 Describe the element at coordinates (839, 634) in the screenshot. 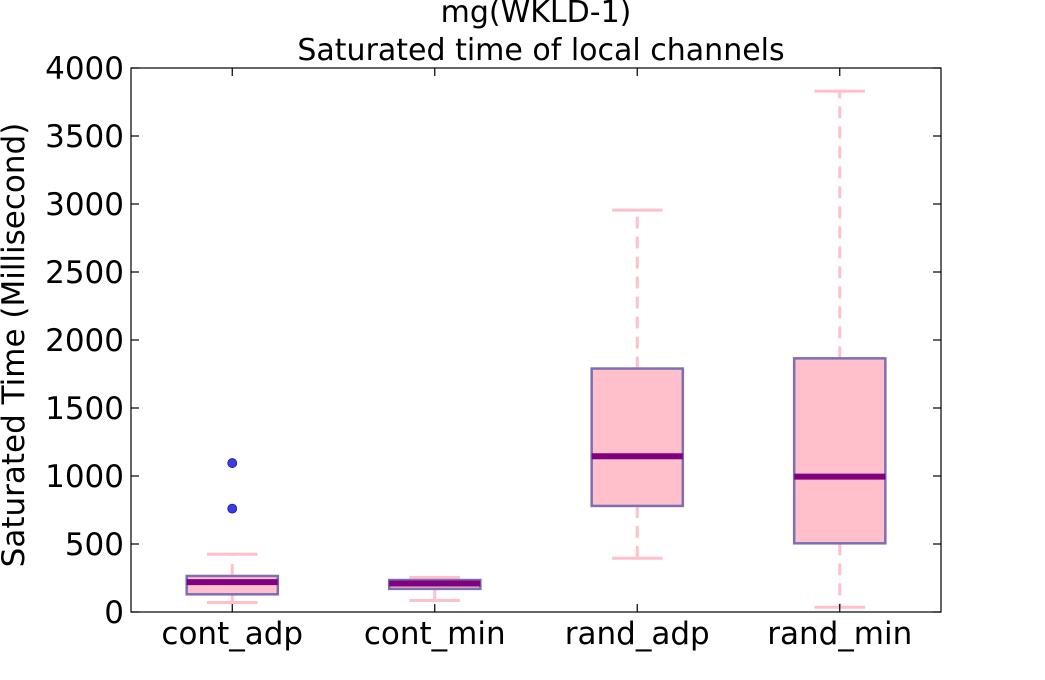

I see `x-tick-label: rand_min` at that location.